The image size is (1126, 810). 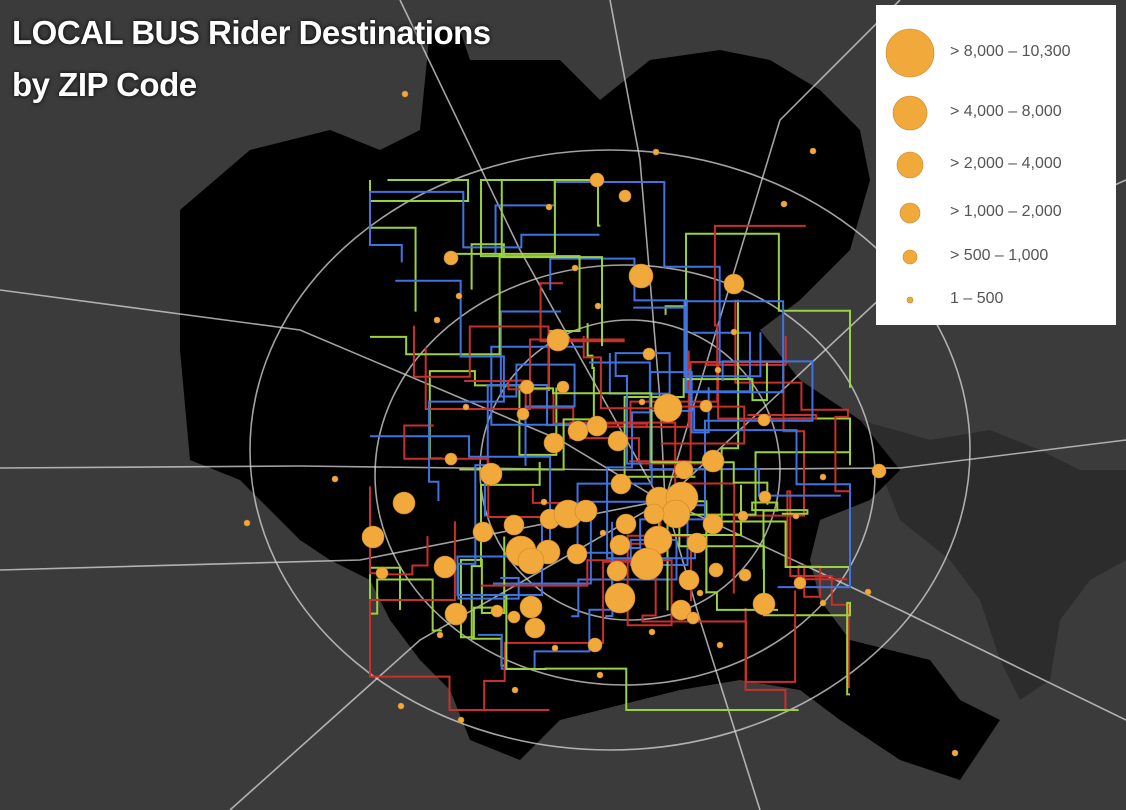 What do you see at coordinates (1006, 111) in the screenshot?
I see `legend-label: > 4,000 – 8,000` at bounding box center [1006, 111].